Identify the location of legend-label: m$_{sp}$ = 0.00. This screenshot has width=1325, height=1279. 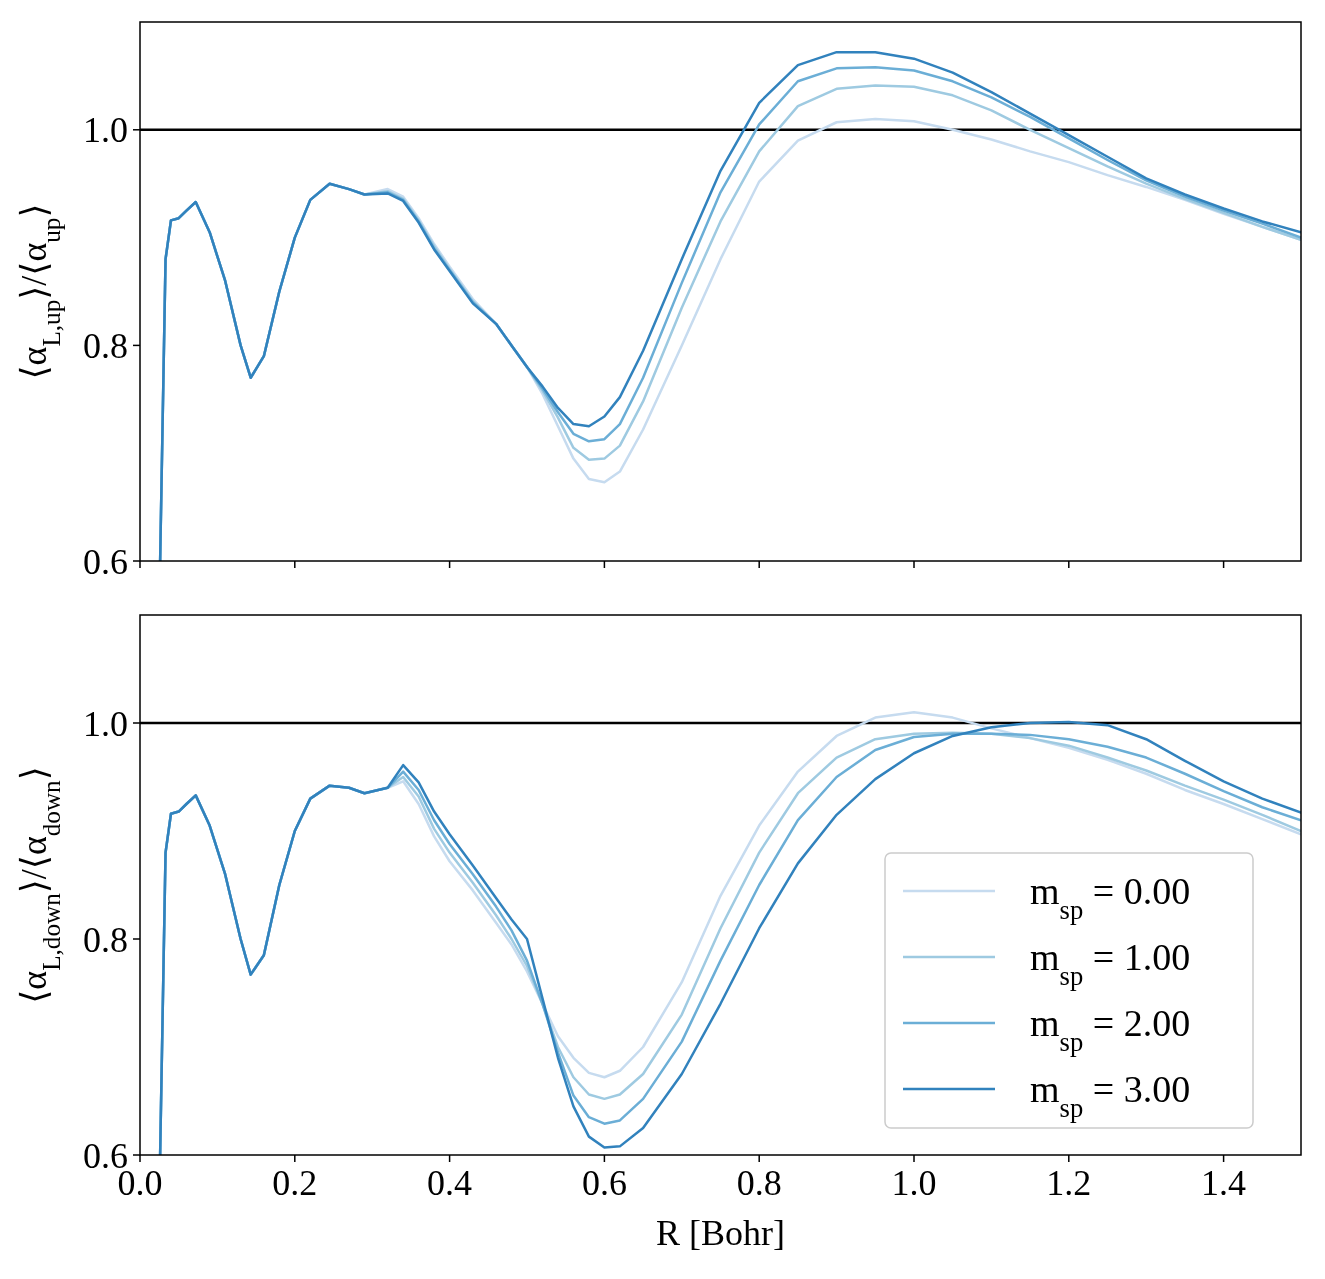
(1110, 898).